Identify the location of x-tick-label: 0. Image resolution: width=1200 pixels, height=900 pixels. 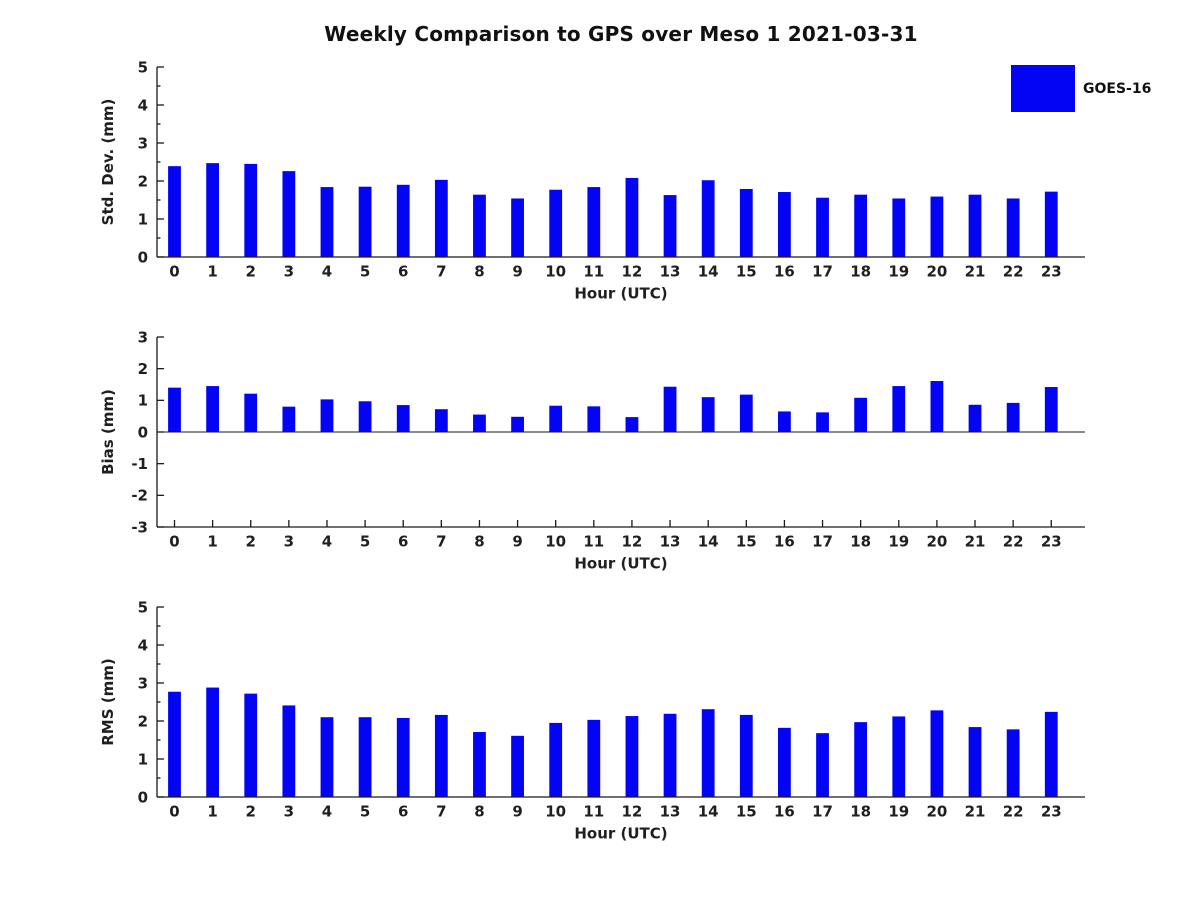
(174, 272).